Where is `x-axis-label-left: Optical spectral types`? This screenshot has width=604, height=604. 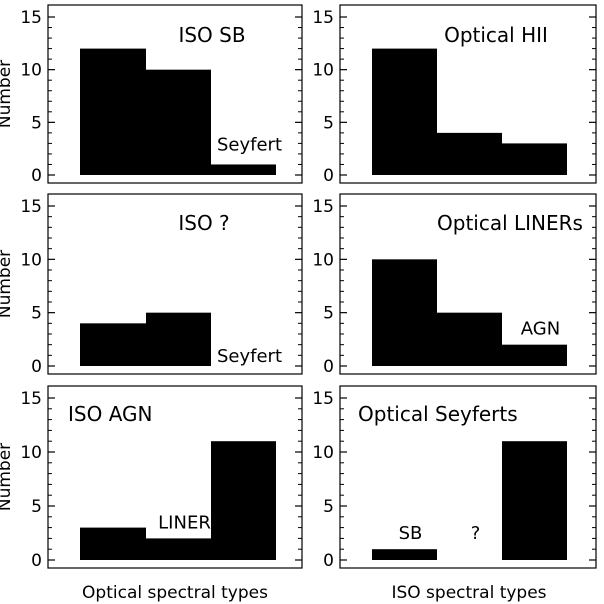
x-axis-label-left: Optical spectral types is located at coordinates (175, 593).